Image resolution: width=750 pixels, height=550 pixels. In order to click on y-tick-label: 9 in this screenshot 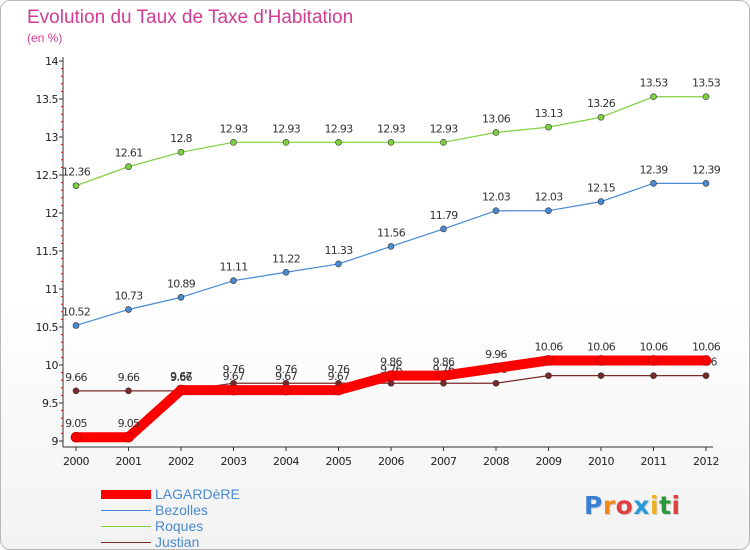, I will do `click(55, 441)`.